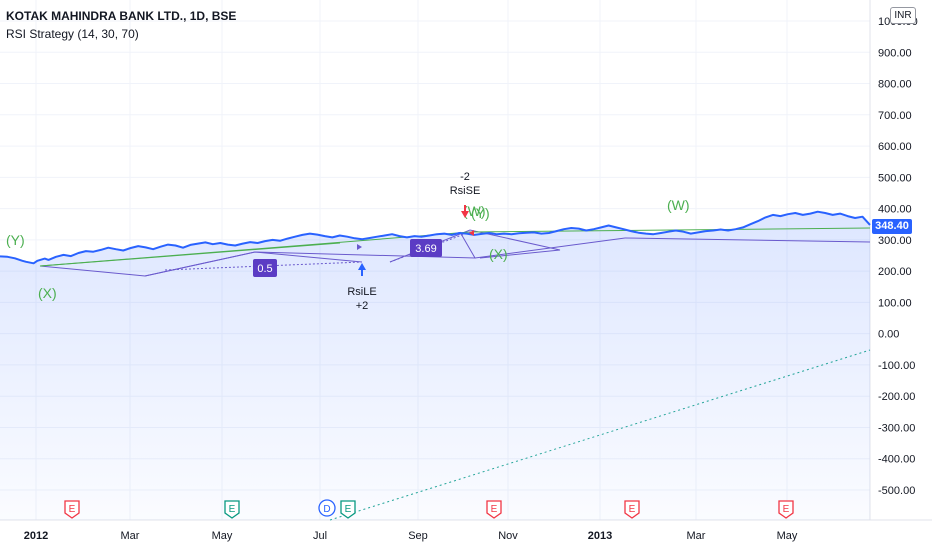 This screenshot has width=932, height=555. I want to click on wave-labels: (Y) (X) (W) (Y) (X) (W), so click(348, 249).